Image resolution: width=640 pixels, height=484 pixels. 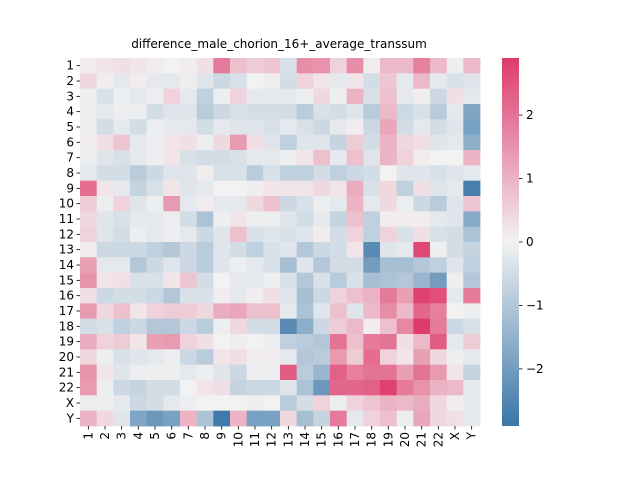 What do you see at coordinates (88, 436) in the screenshot?
I see `x-tick-label: 1` at bounding box center [88, 436].